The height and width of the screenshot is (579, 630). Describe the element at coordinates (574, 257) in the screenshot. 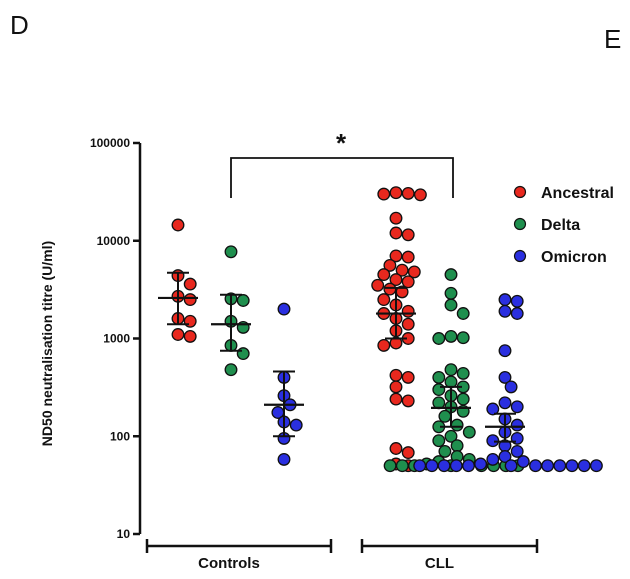

I see `legend-label-omicron: Omicron` at that location.